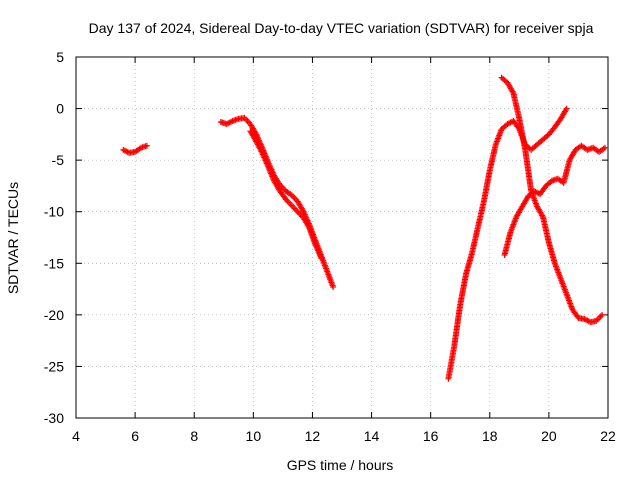 This screenshot has height=480, width=640. I want to click on x-tick-label: 8, so click(194, 436).